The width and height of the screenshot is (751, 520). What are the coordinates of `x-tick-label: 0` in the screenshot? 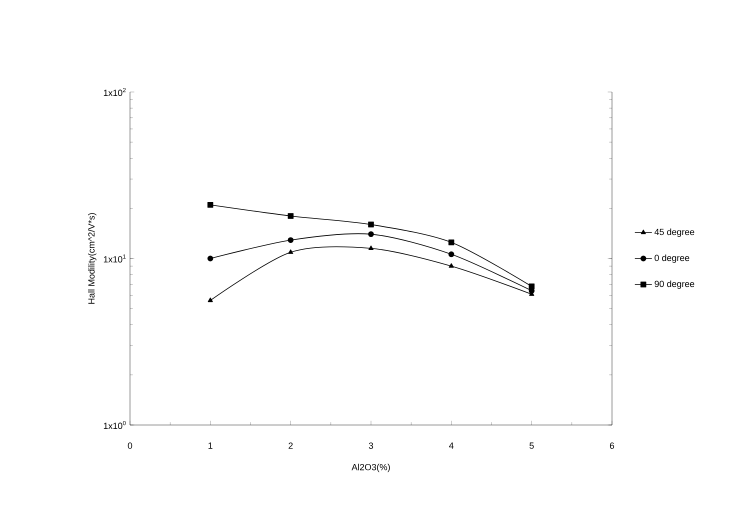 It's located at (130, 445).